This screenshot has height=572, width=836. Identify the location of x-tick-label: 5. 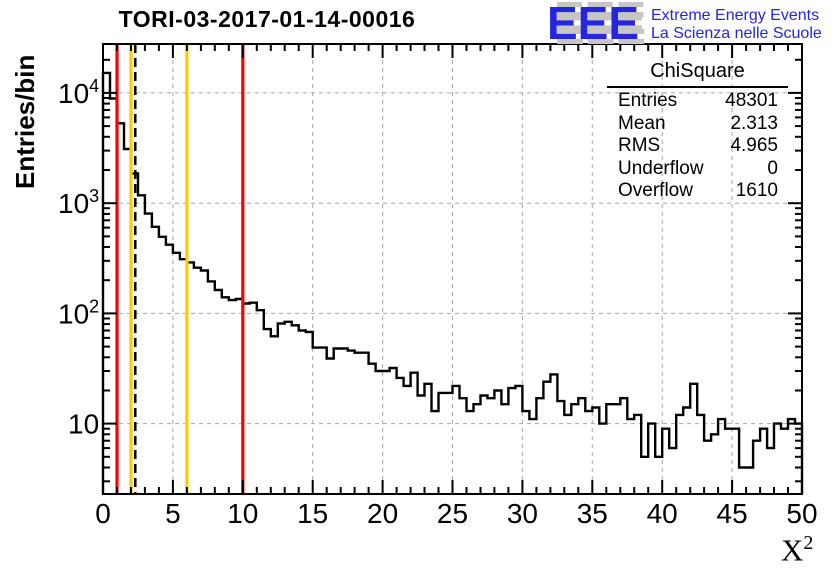
(173, 513).